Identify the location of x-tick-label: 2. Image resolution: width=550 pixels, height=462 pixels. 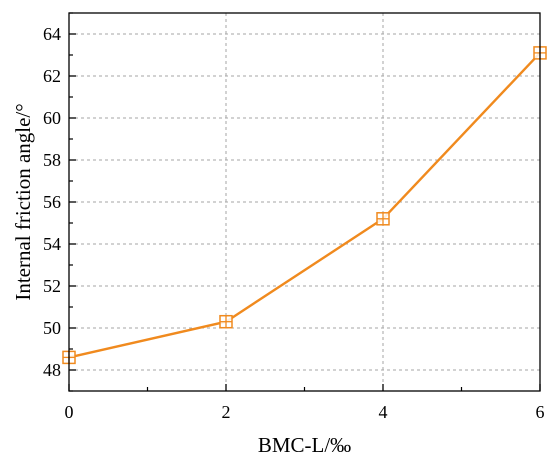
(226, 412).